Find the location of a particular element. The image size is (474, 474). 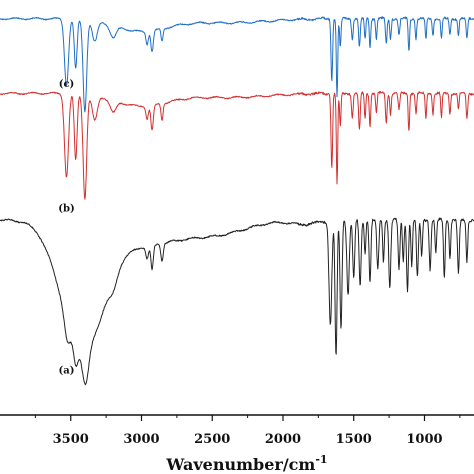

annotation-c: (c) is located at coordinates (67, 84).